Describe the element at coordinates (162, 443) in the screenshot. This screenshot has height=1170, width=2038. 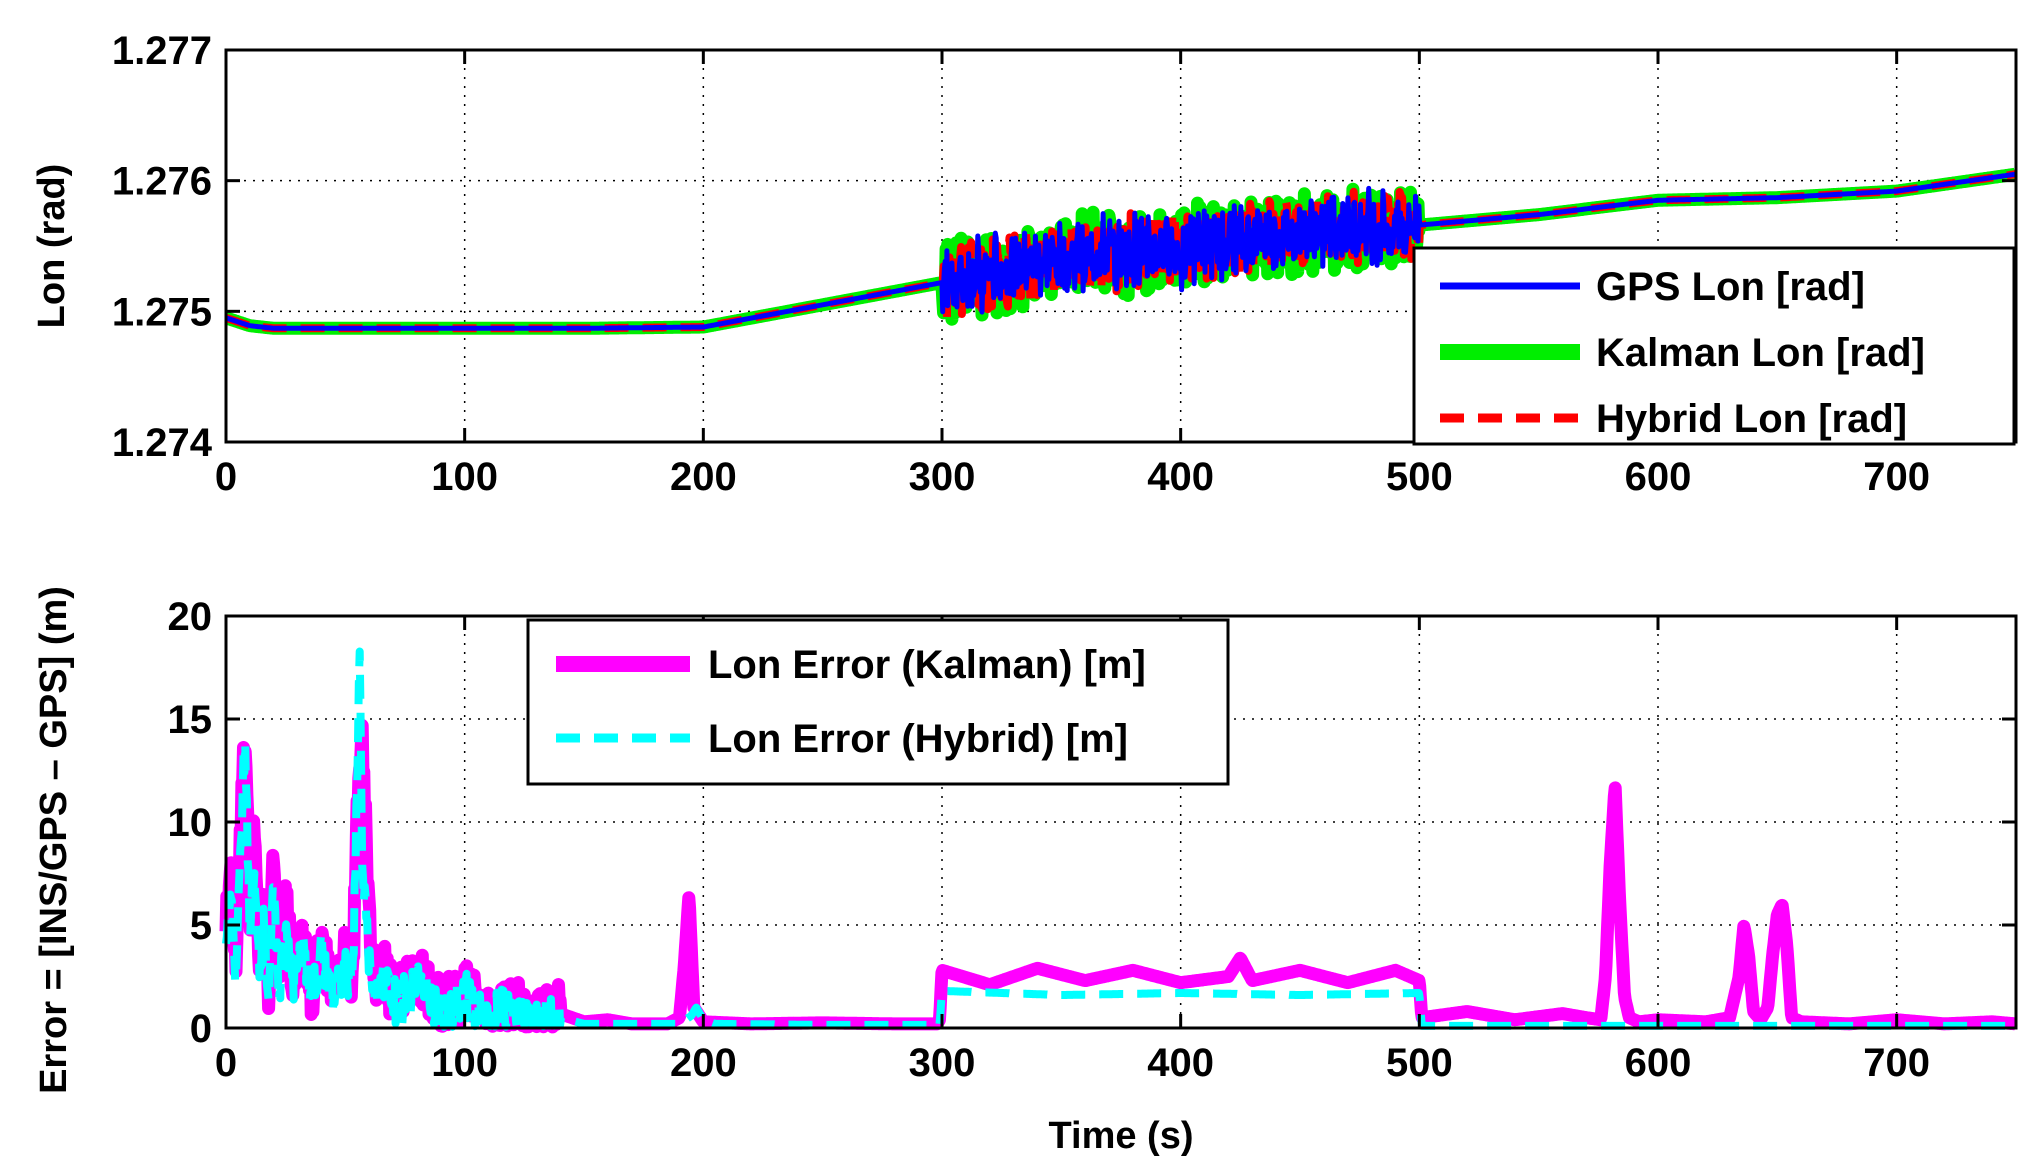
I see `y-tick-label: 1.274` at that location.